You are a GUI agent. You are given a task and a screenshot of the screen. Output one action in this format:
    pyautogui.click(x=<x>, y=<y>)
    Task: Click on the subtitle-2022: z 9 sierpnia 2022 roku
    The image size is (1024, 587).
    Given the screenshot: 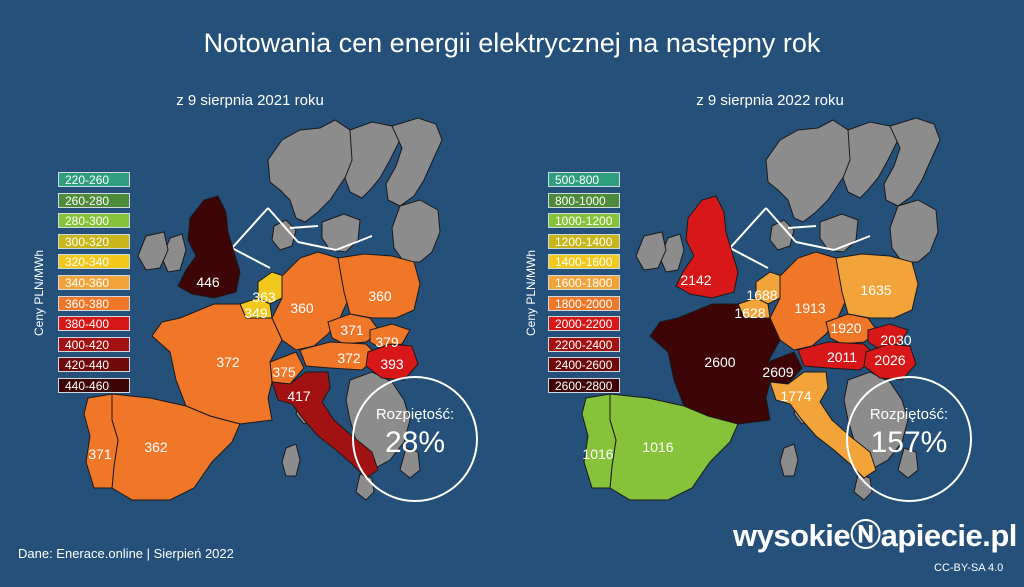 What is the action you would take?
    pyautogui.click(x=770, y=100)
    